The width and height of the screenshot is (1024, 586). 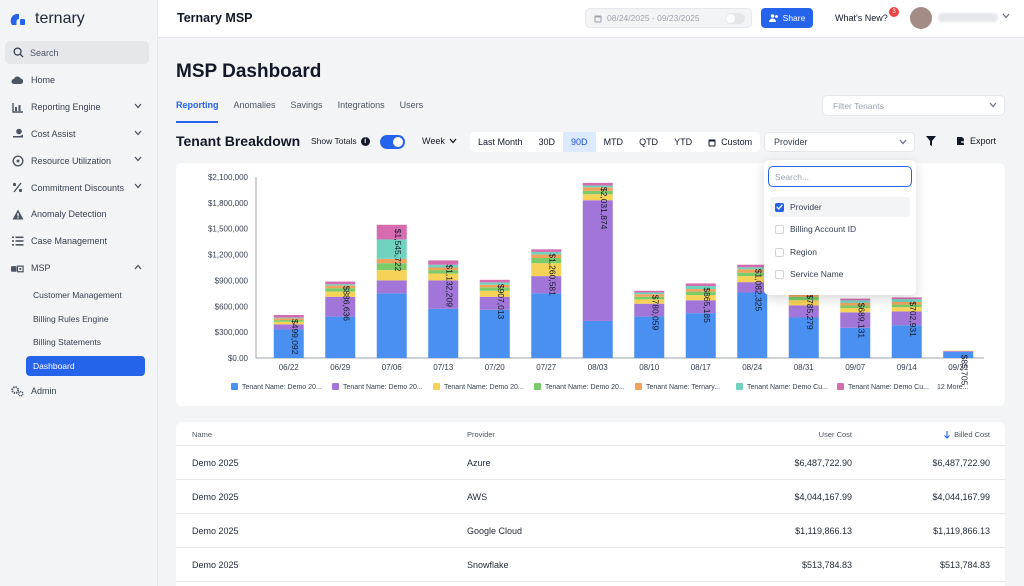 I want to click on tab-anomalies: Anomalies, so click(x=254, y=105).